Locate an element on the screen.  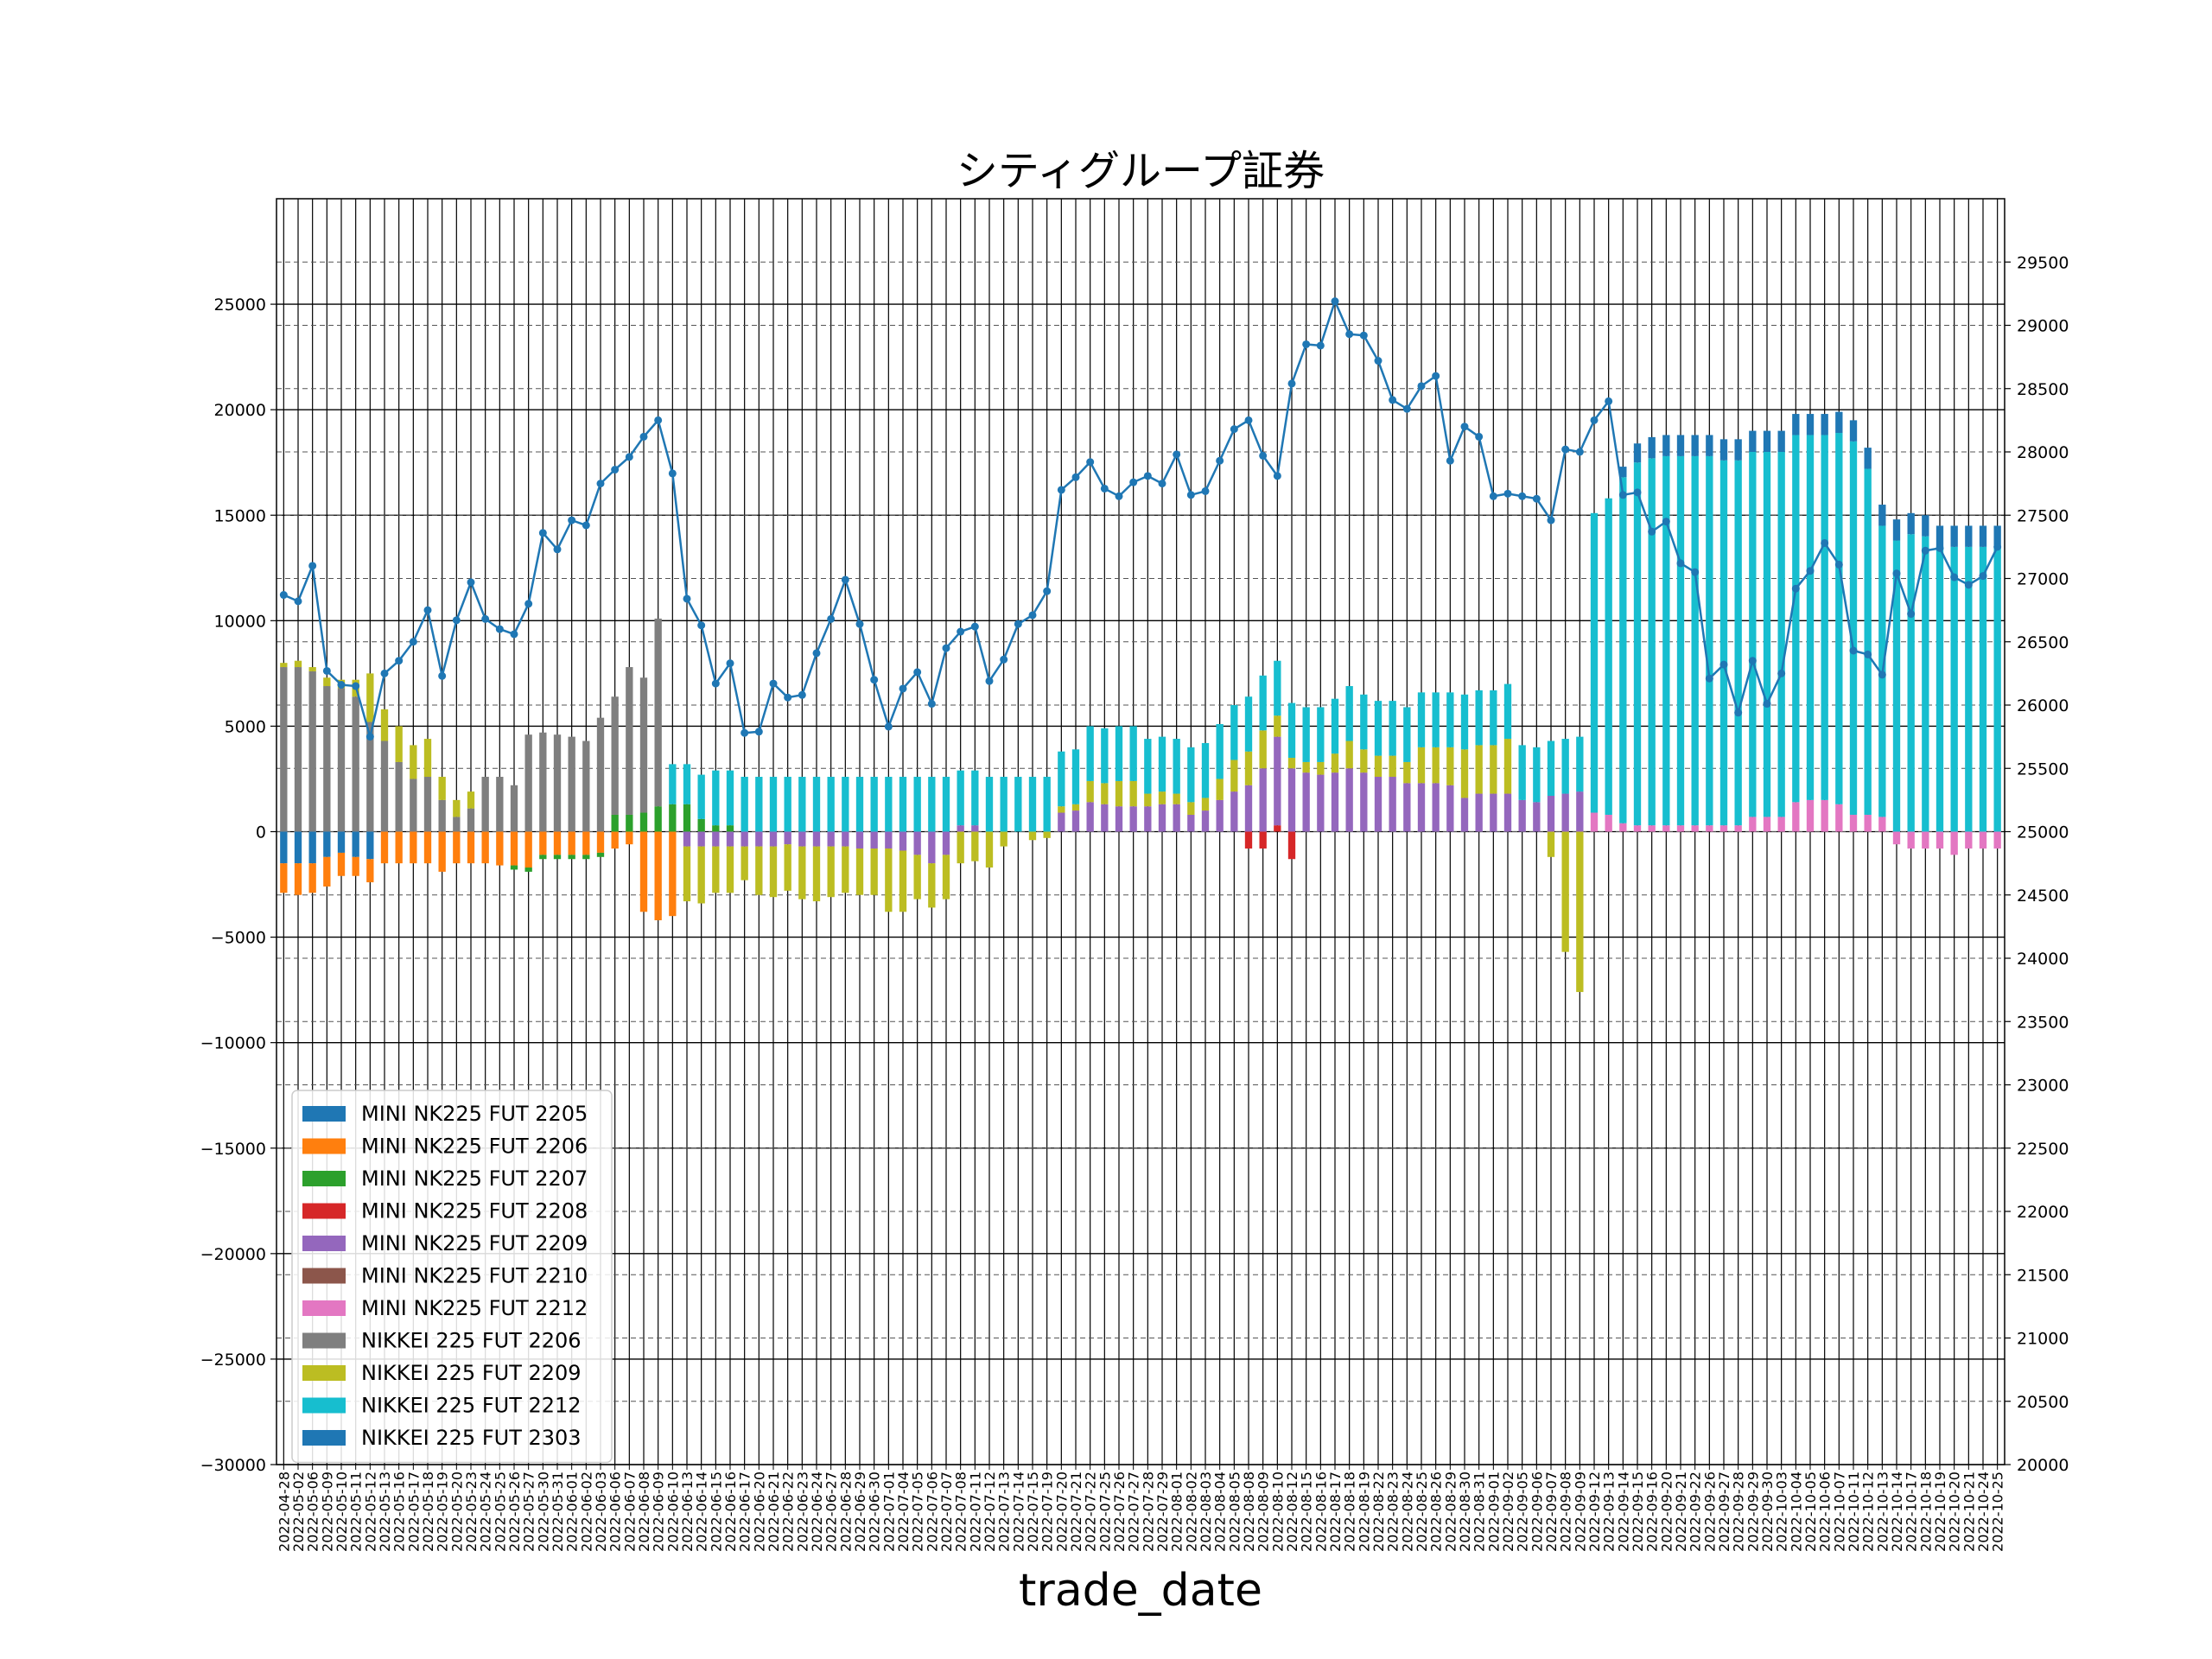
x-tick-label: 2022-06-10 is located at coordinates (672, 1511).